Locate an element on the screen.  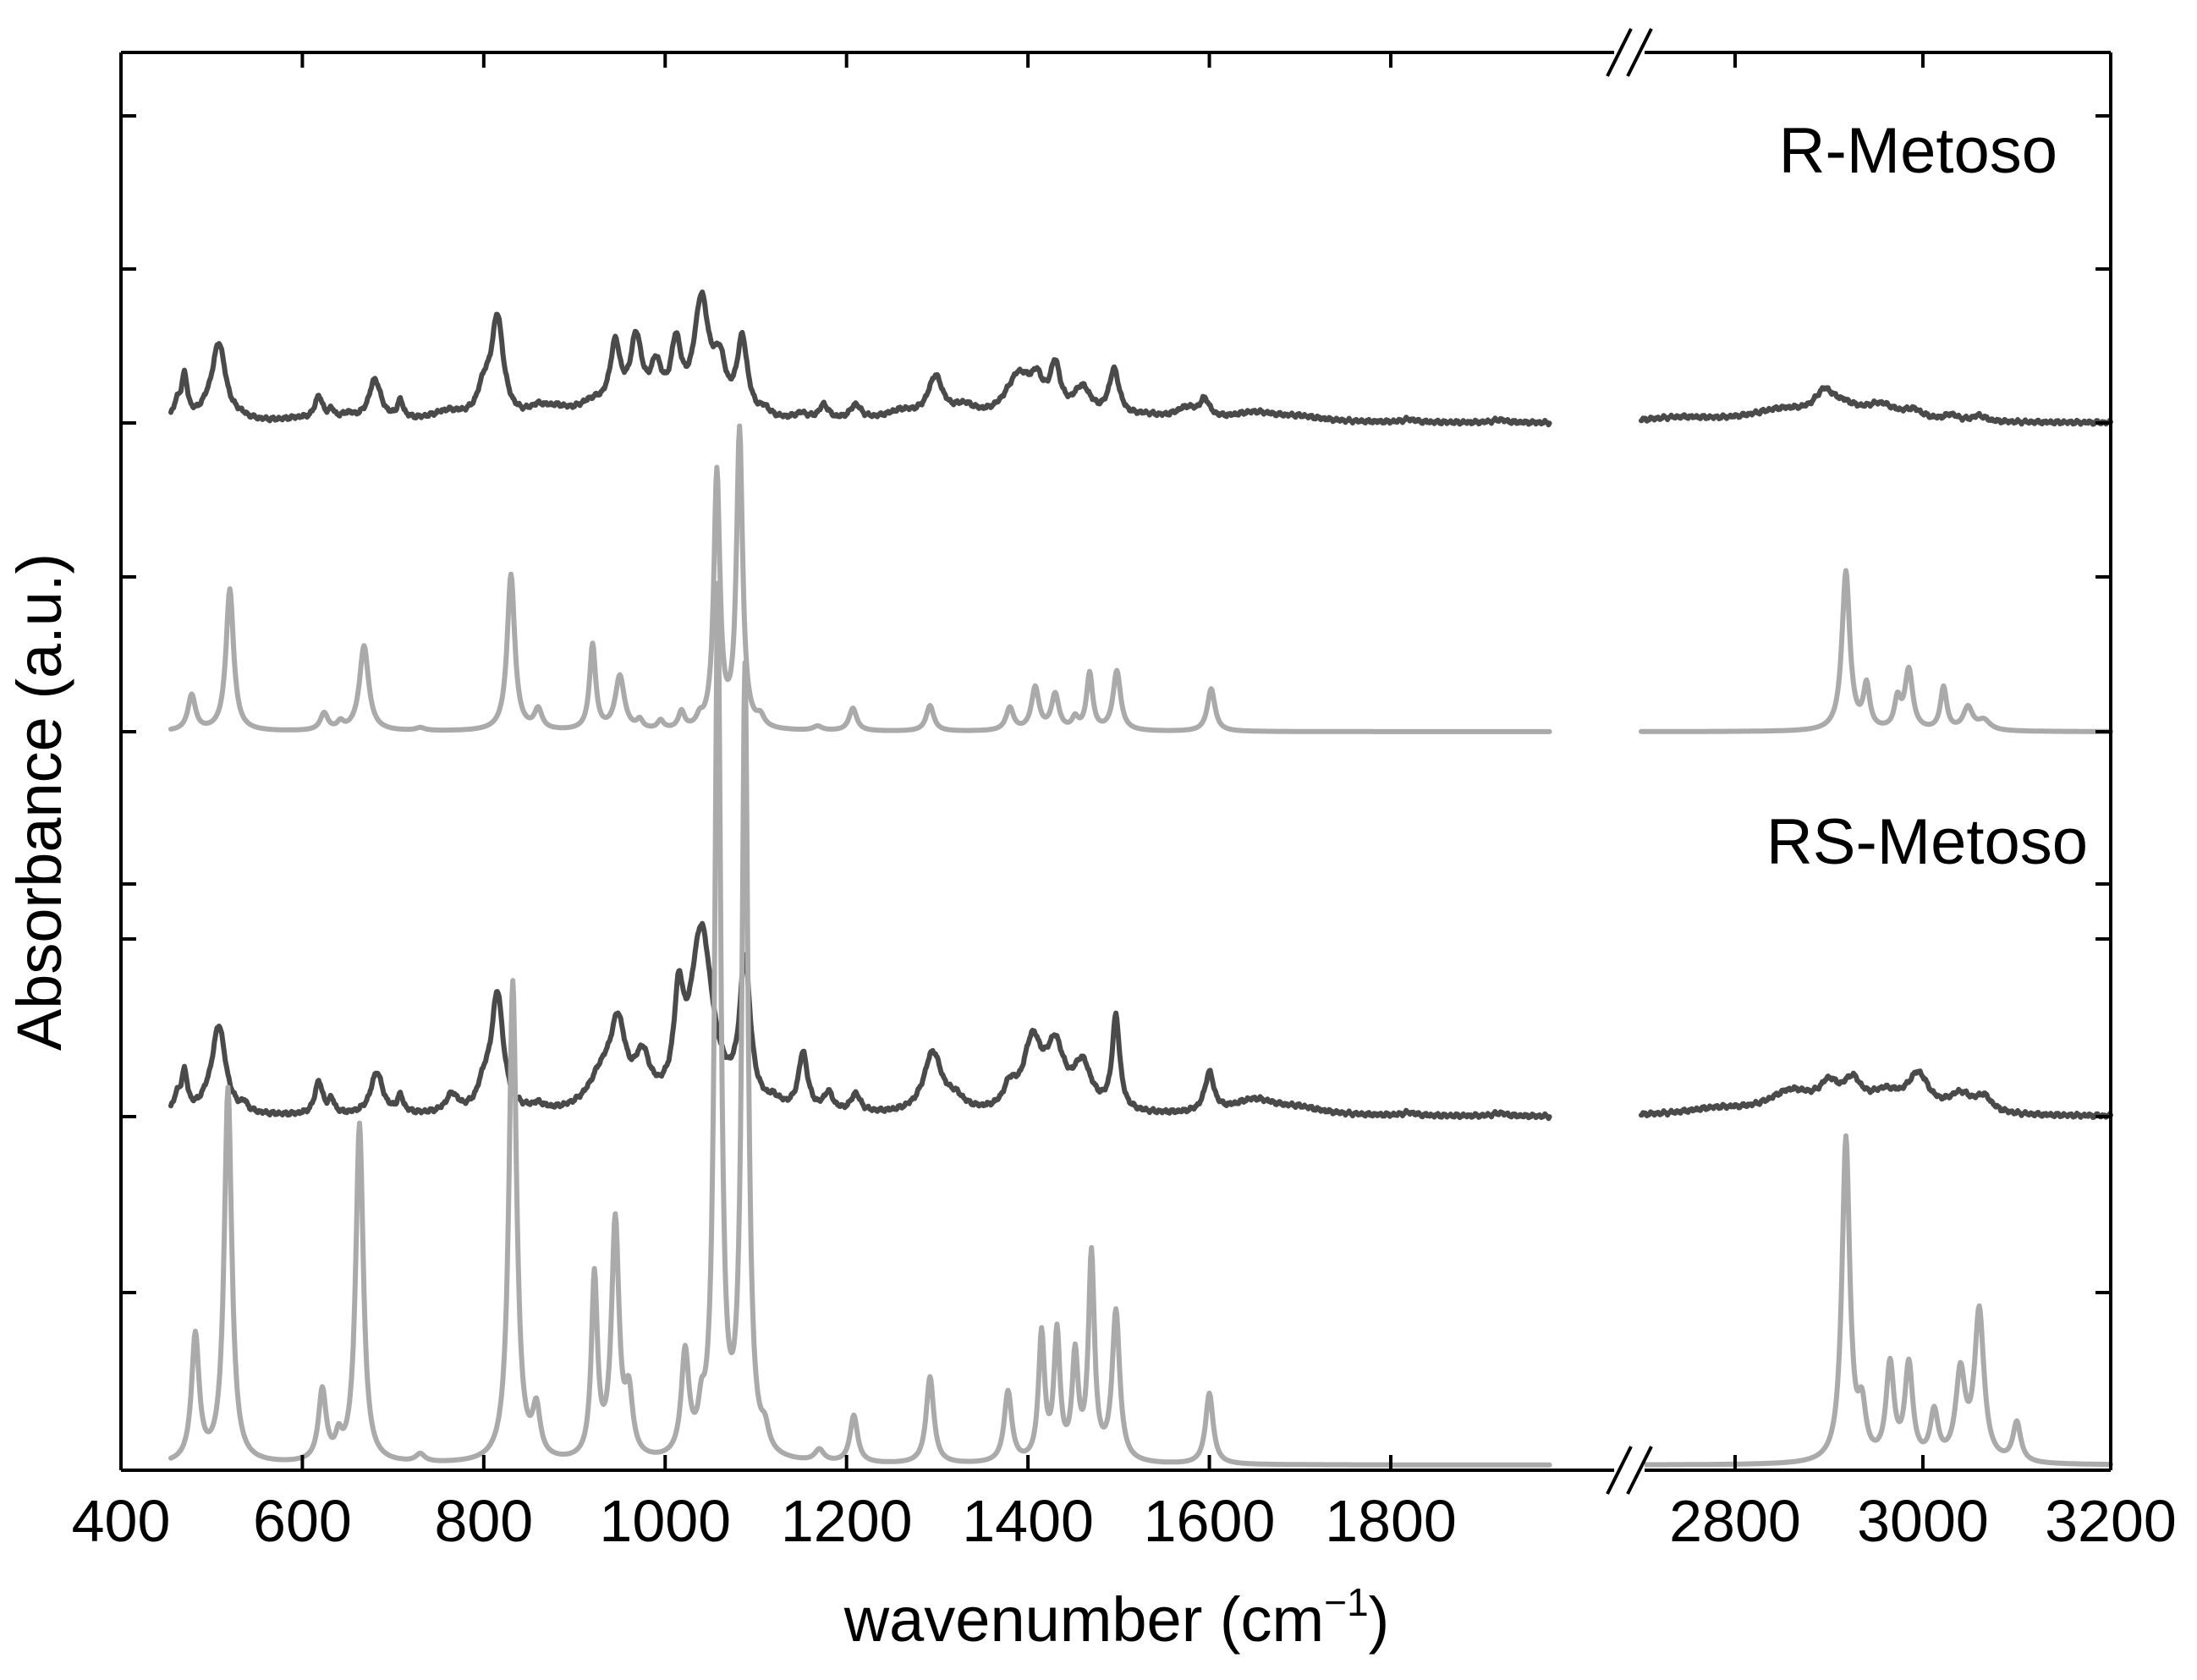
x-tick-label-1000: 1000 is located at coordinates (665, 1521).